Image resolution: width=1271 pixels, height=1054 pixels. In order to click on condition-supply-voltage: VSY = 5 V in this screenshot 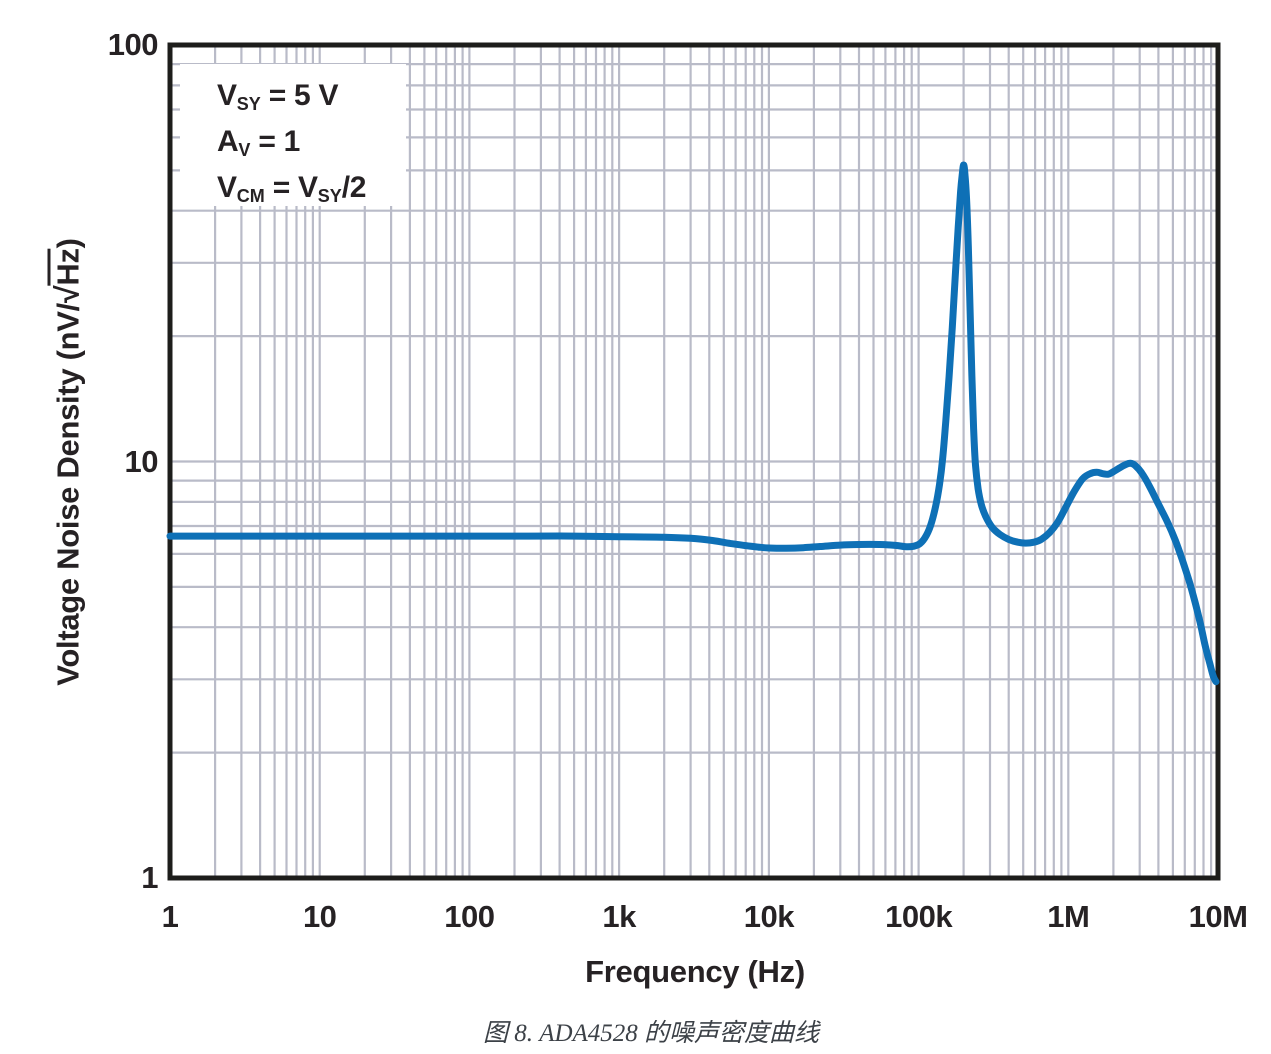, I will do `click(311, 100)`.